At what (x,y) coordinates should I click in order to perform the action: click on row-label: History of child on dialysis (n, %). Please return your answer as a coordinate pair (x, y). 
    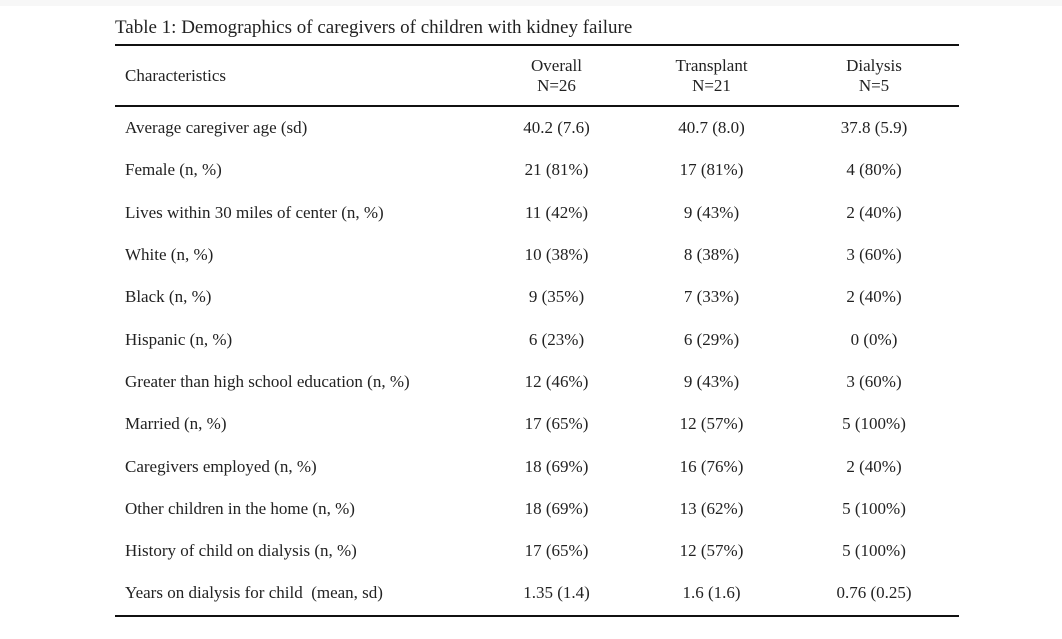
    Looking at the image, I should click on (241, 551).